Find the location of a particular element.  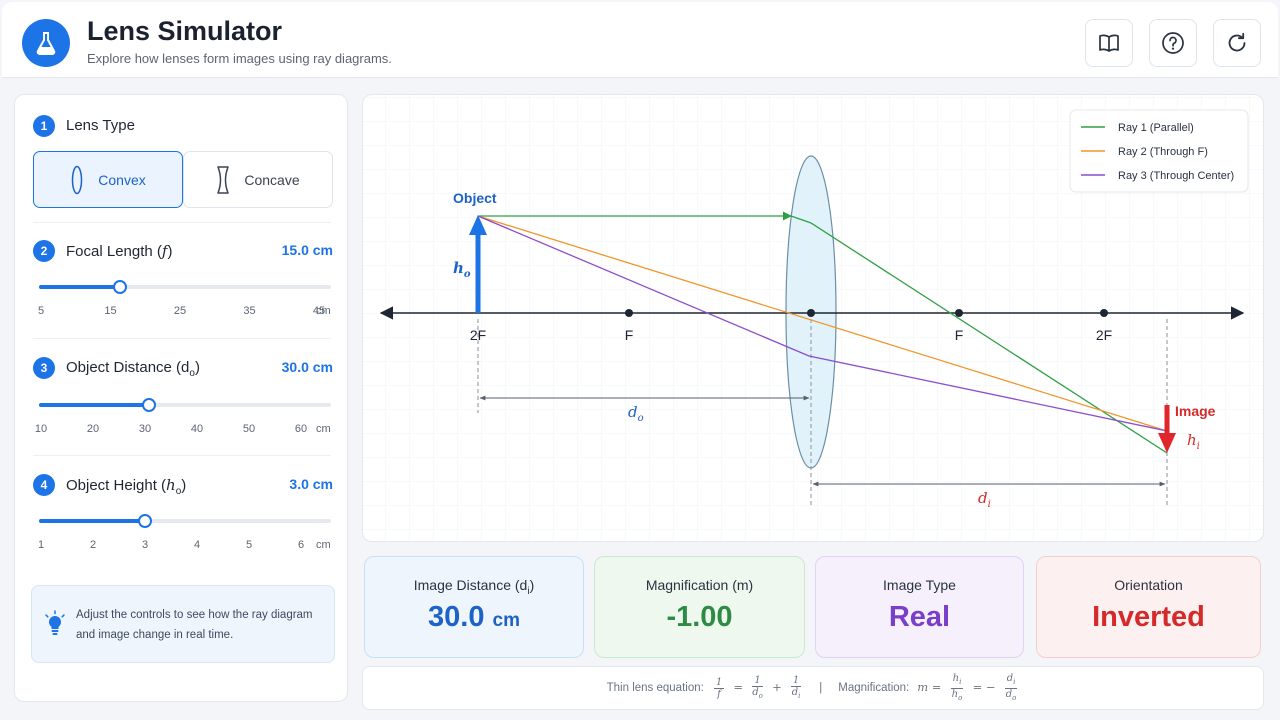

axis-label-f-left: F is located at coordinates (629, 335).